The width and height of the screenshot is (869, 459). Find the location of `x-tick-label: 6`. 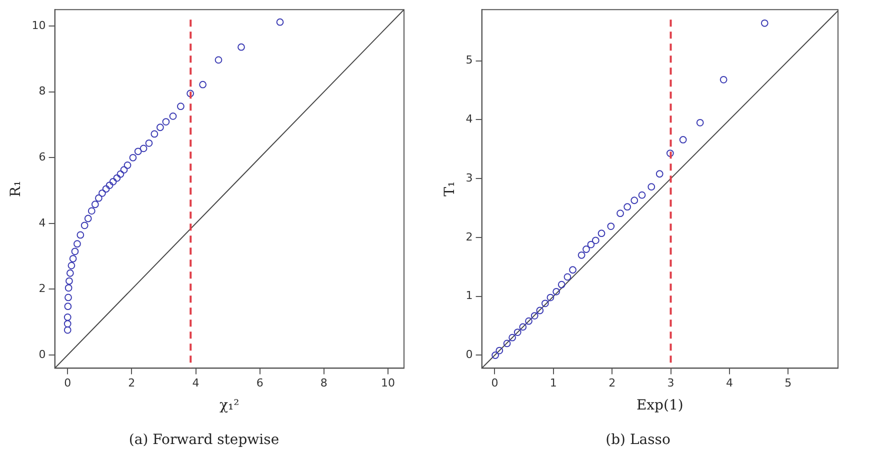

x-tick-label: 6 is located at coordinates (260, 383).